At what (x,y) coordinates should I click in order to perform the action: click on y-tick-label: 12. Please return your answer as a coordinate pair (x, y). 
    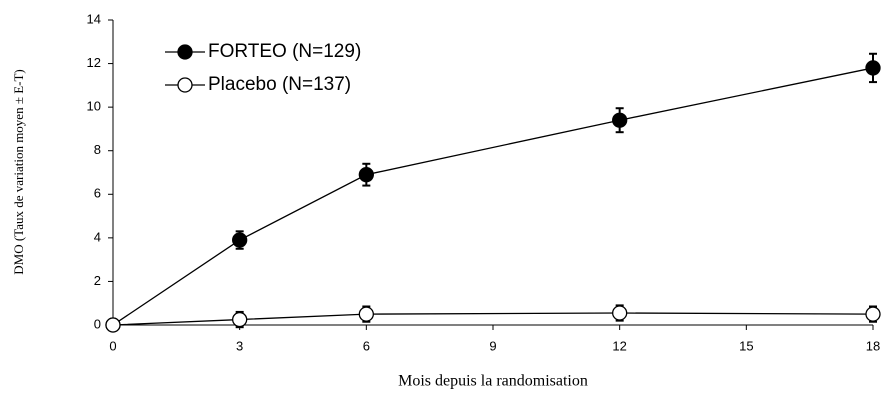
    Looking at the image, I should click on (94, 62).